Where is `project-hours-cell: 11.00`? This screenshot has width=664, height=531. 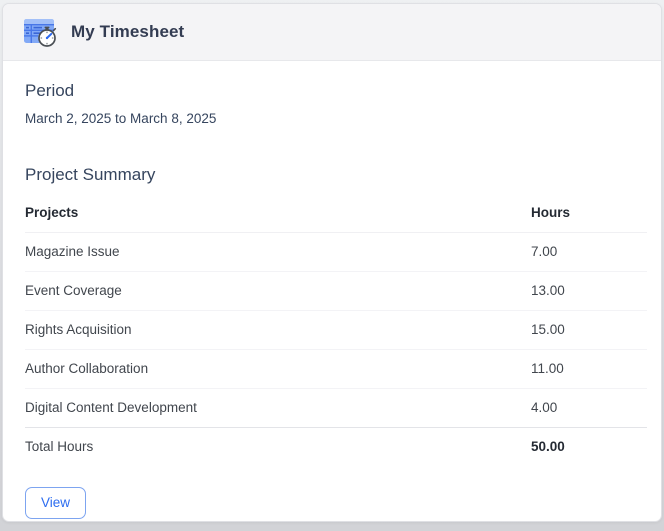
project-hours-cell: 11.00 is located at coordinates (589, 369).